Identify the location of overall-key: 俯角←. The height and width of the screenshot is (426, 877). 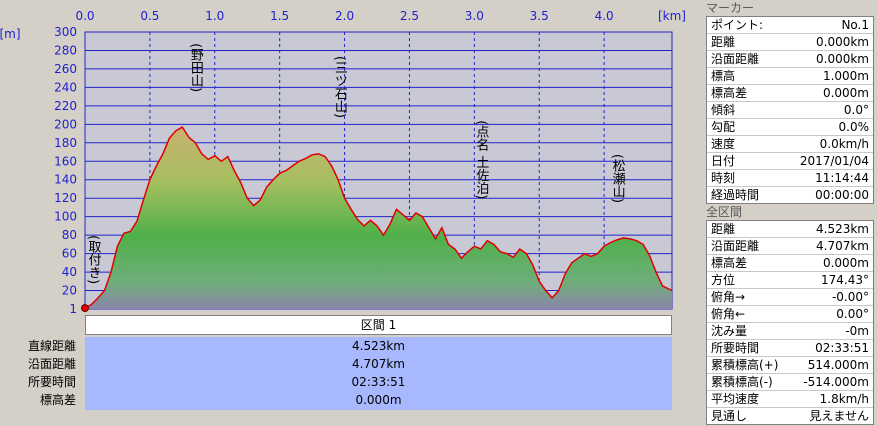
(728, 314).